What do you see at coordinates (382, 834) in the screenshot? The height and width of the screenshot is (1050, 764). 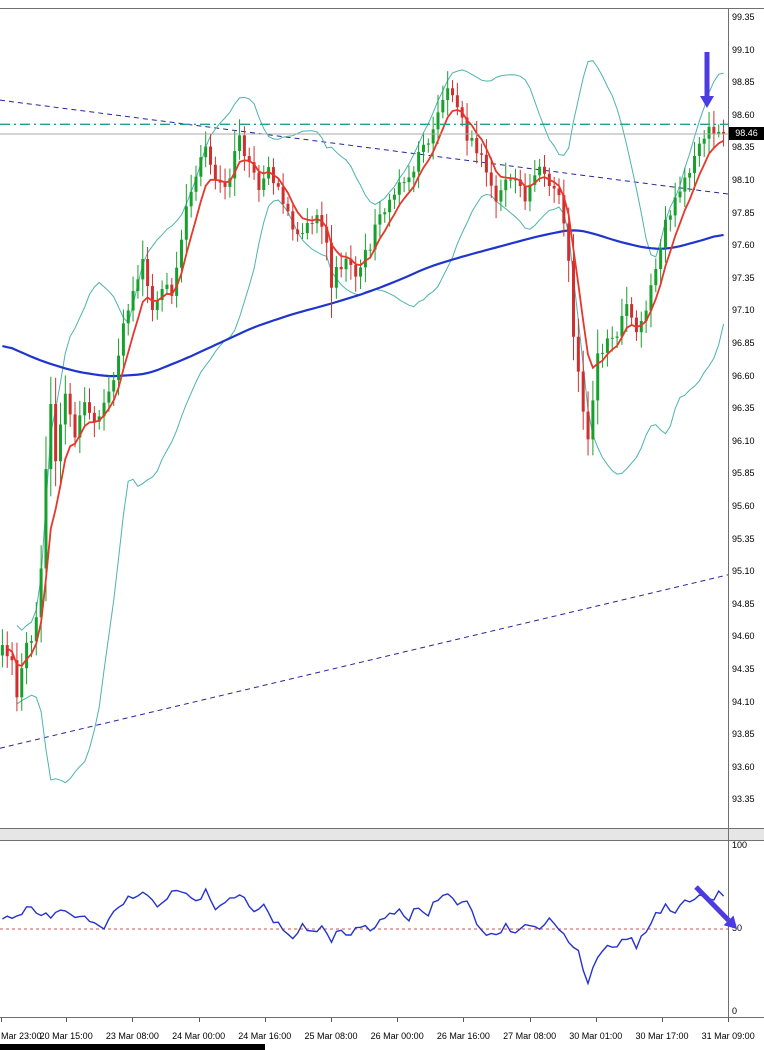 I see `panel-splitter` at bounding box center [382, 834].